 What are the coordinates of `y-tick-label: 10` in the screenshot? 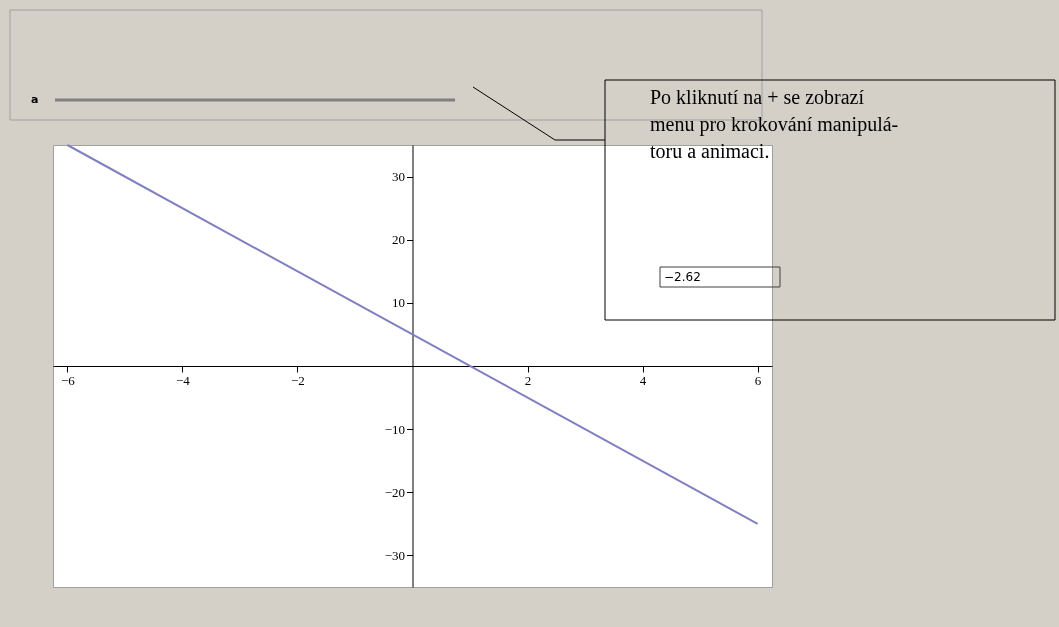 It's located at (398, 303).